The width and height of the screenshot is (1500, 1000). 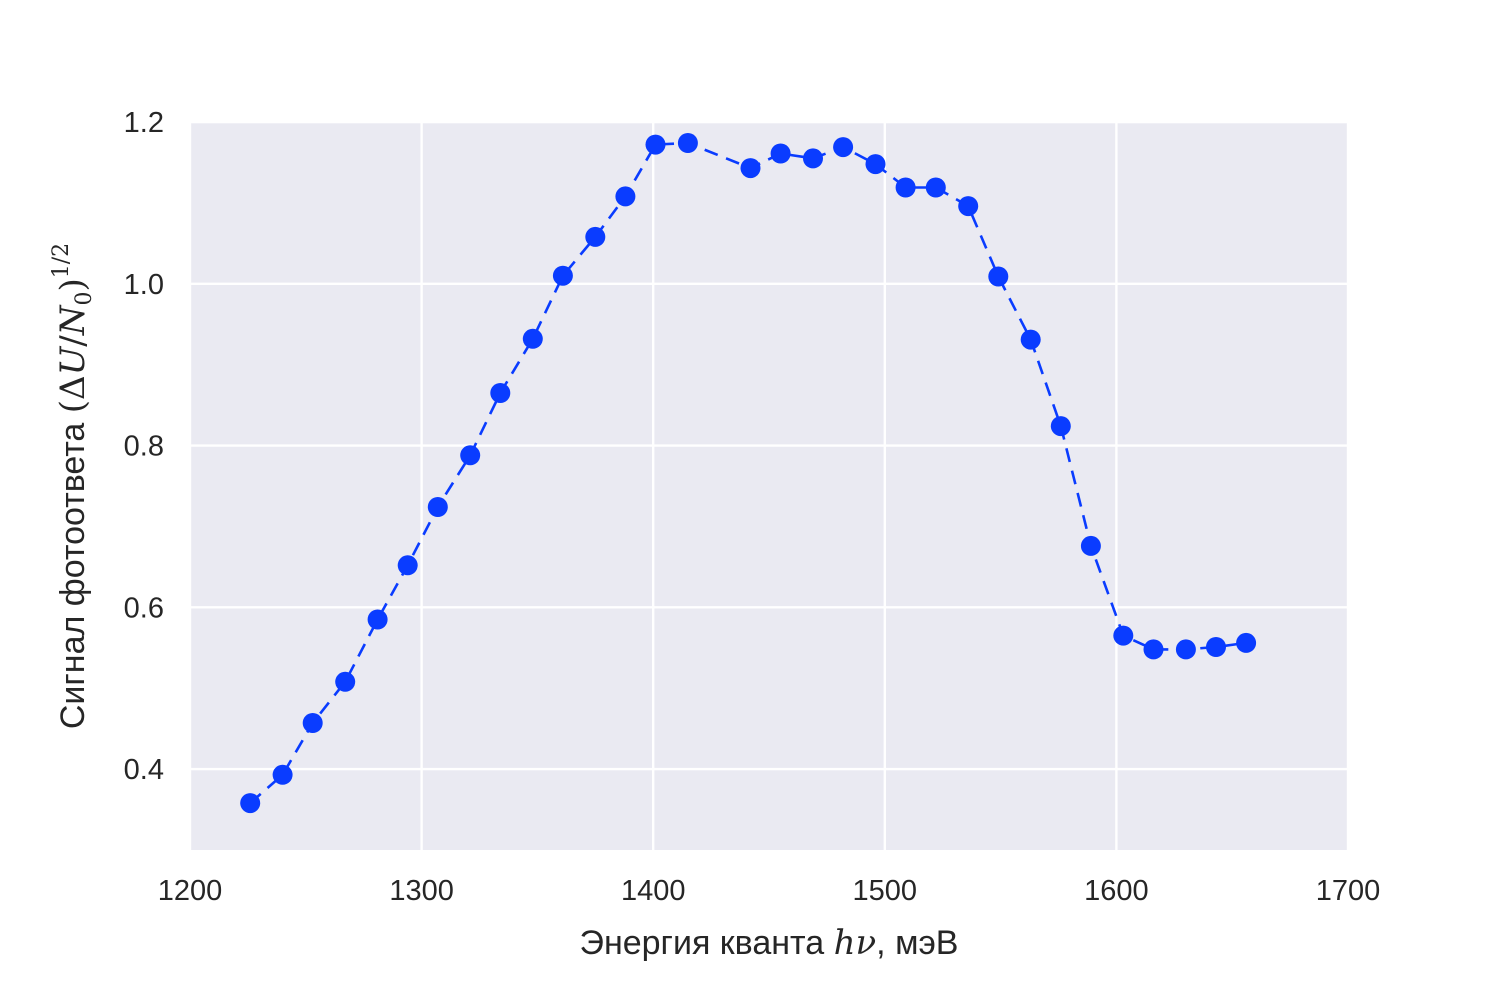 I want to click on y-tick-label: 0.6, so click(x=144, y=608).